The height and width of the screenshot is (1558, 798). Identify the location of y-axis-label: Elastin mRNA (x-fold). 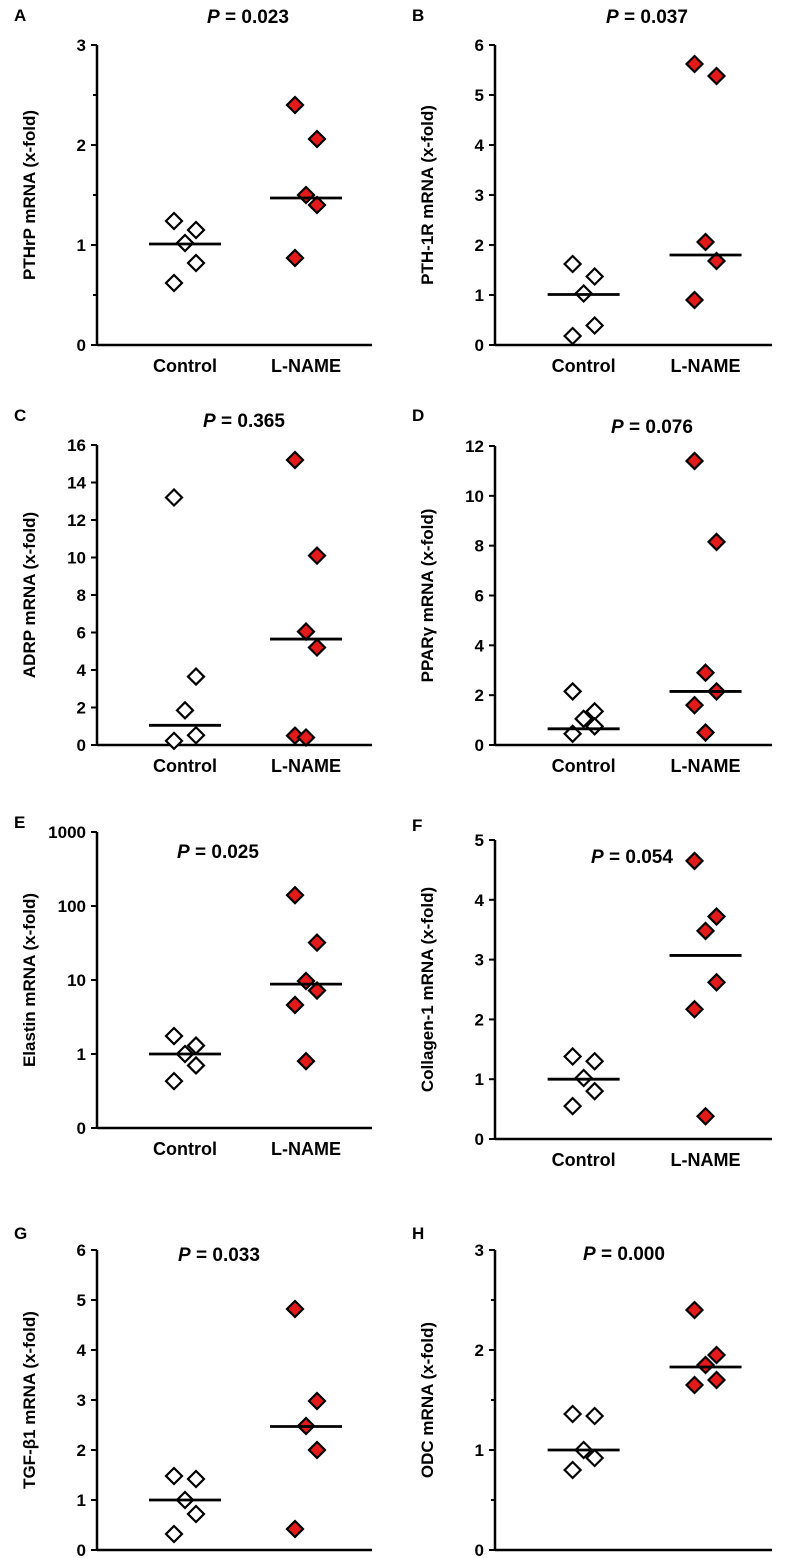
(29, 980).